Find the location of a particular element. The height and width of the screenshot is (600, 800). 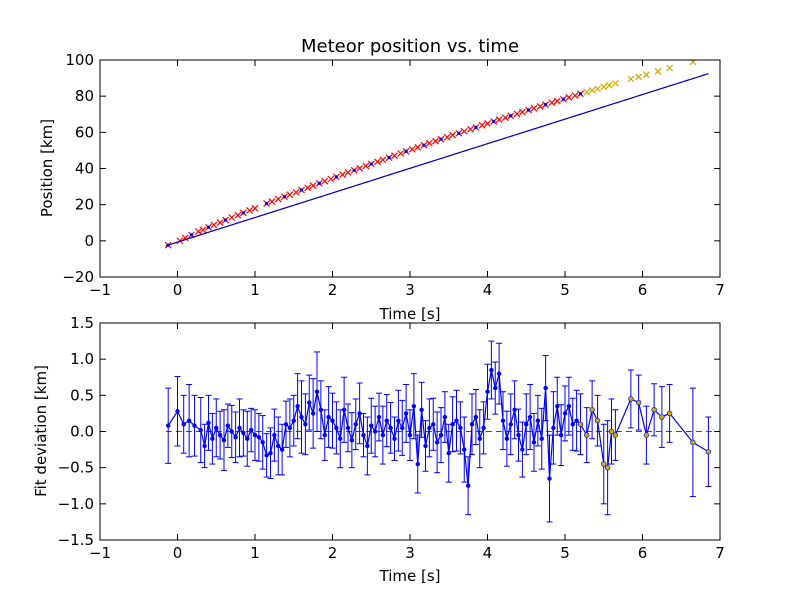

deviation-y-tick-label: −0.5 is located at coordinates (76, 468).